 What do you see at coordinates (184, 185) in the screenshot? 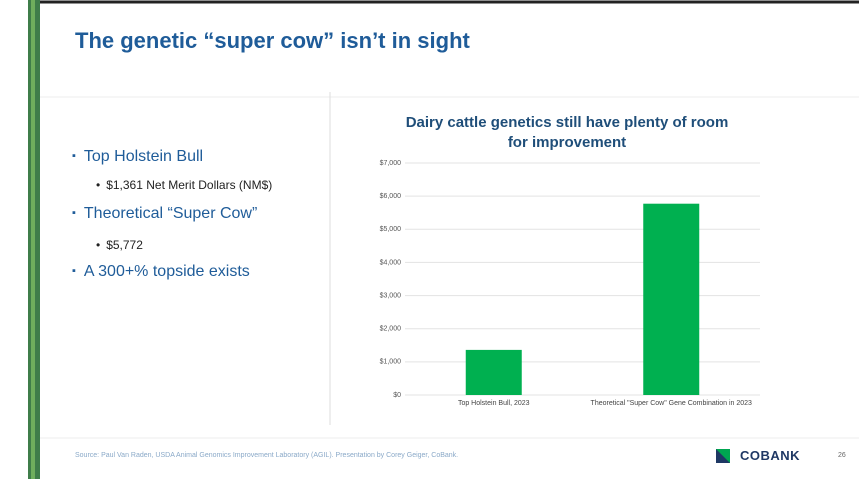
I see `sub-bullet: $1,361 Net Merit Dollars (NM$)` at bounding box center [184, 185].